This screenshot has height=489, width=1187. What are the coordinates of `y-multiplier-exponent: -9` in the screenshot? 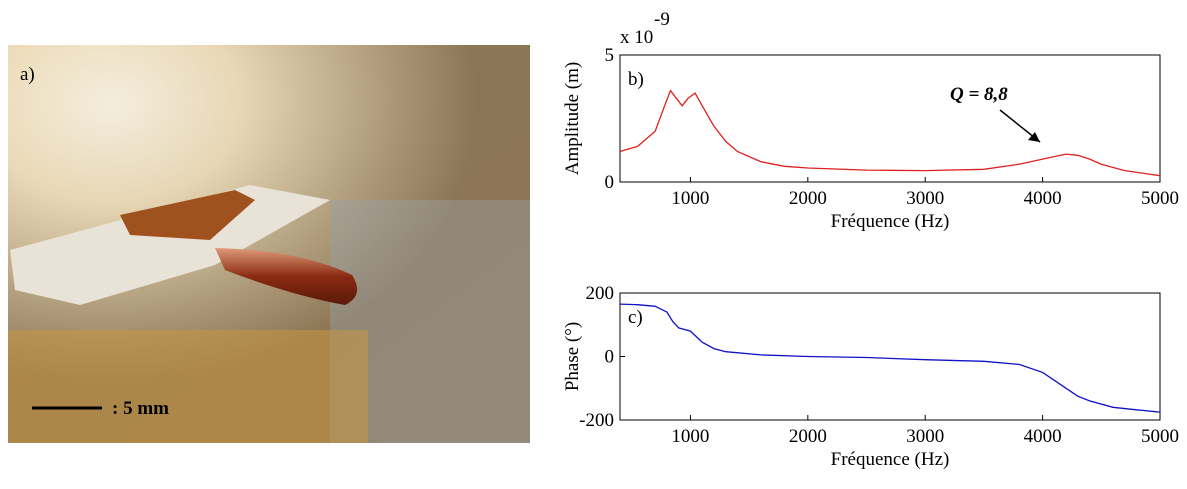 It's located at (662, 19).